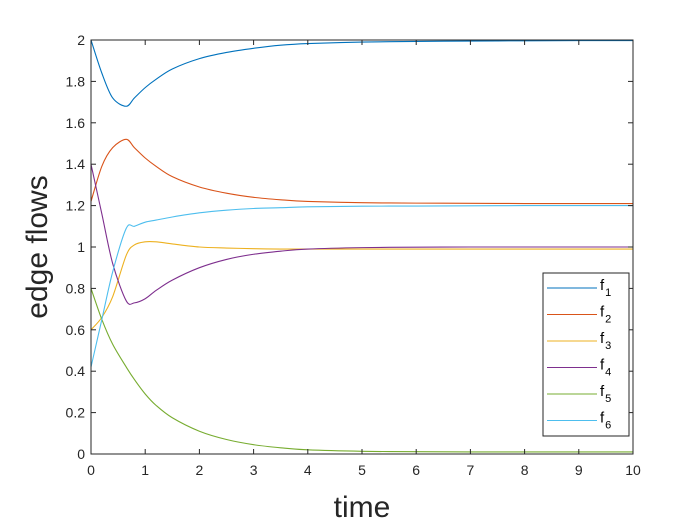  Describe the element at coordinates (362, 470) in the screenshot. I see `x-tick-label: 5` at that location.